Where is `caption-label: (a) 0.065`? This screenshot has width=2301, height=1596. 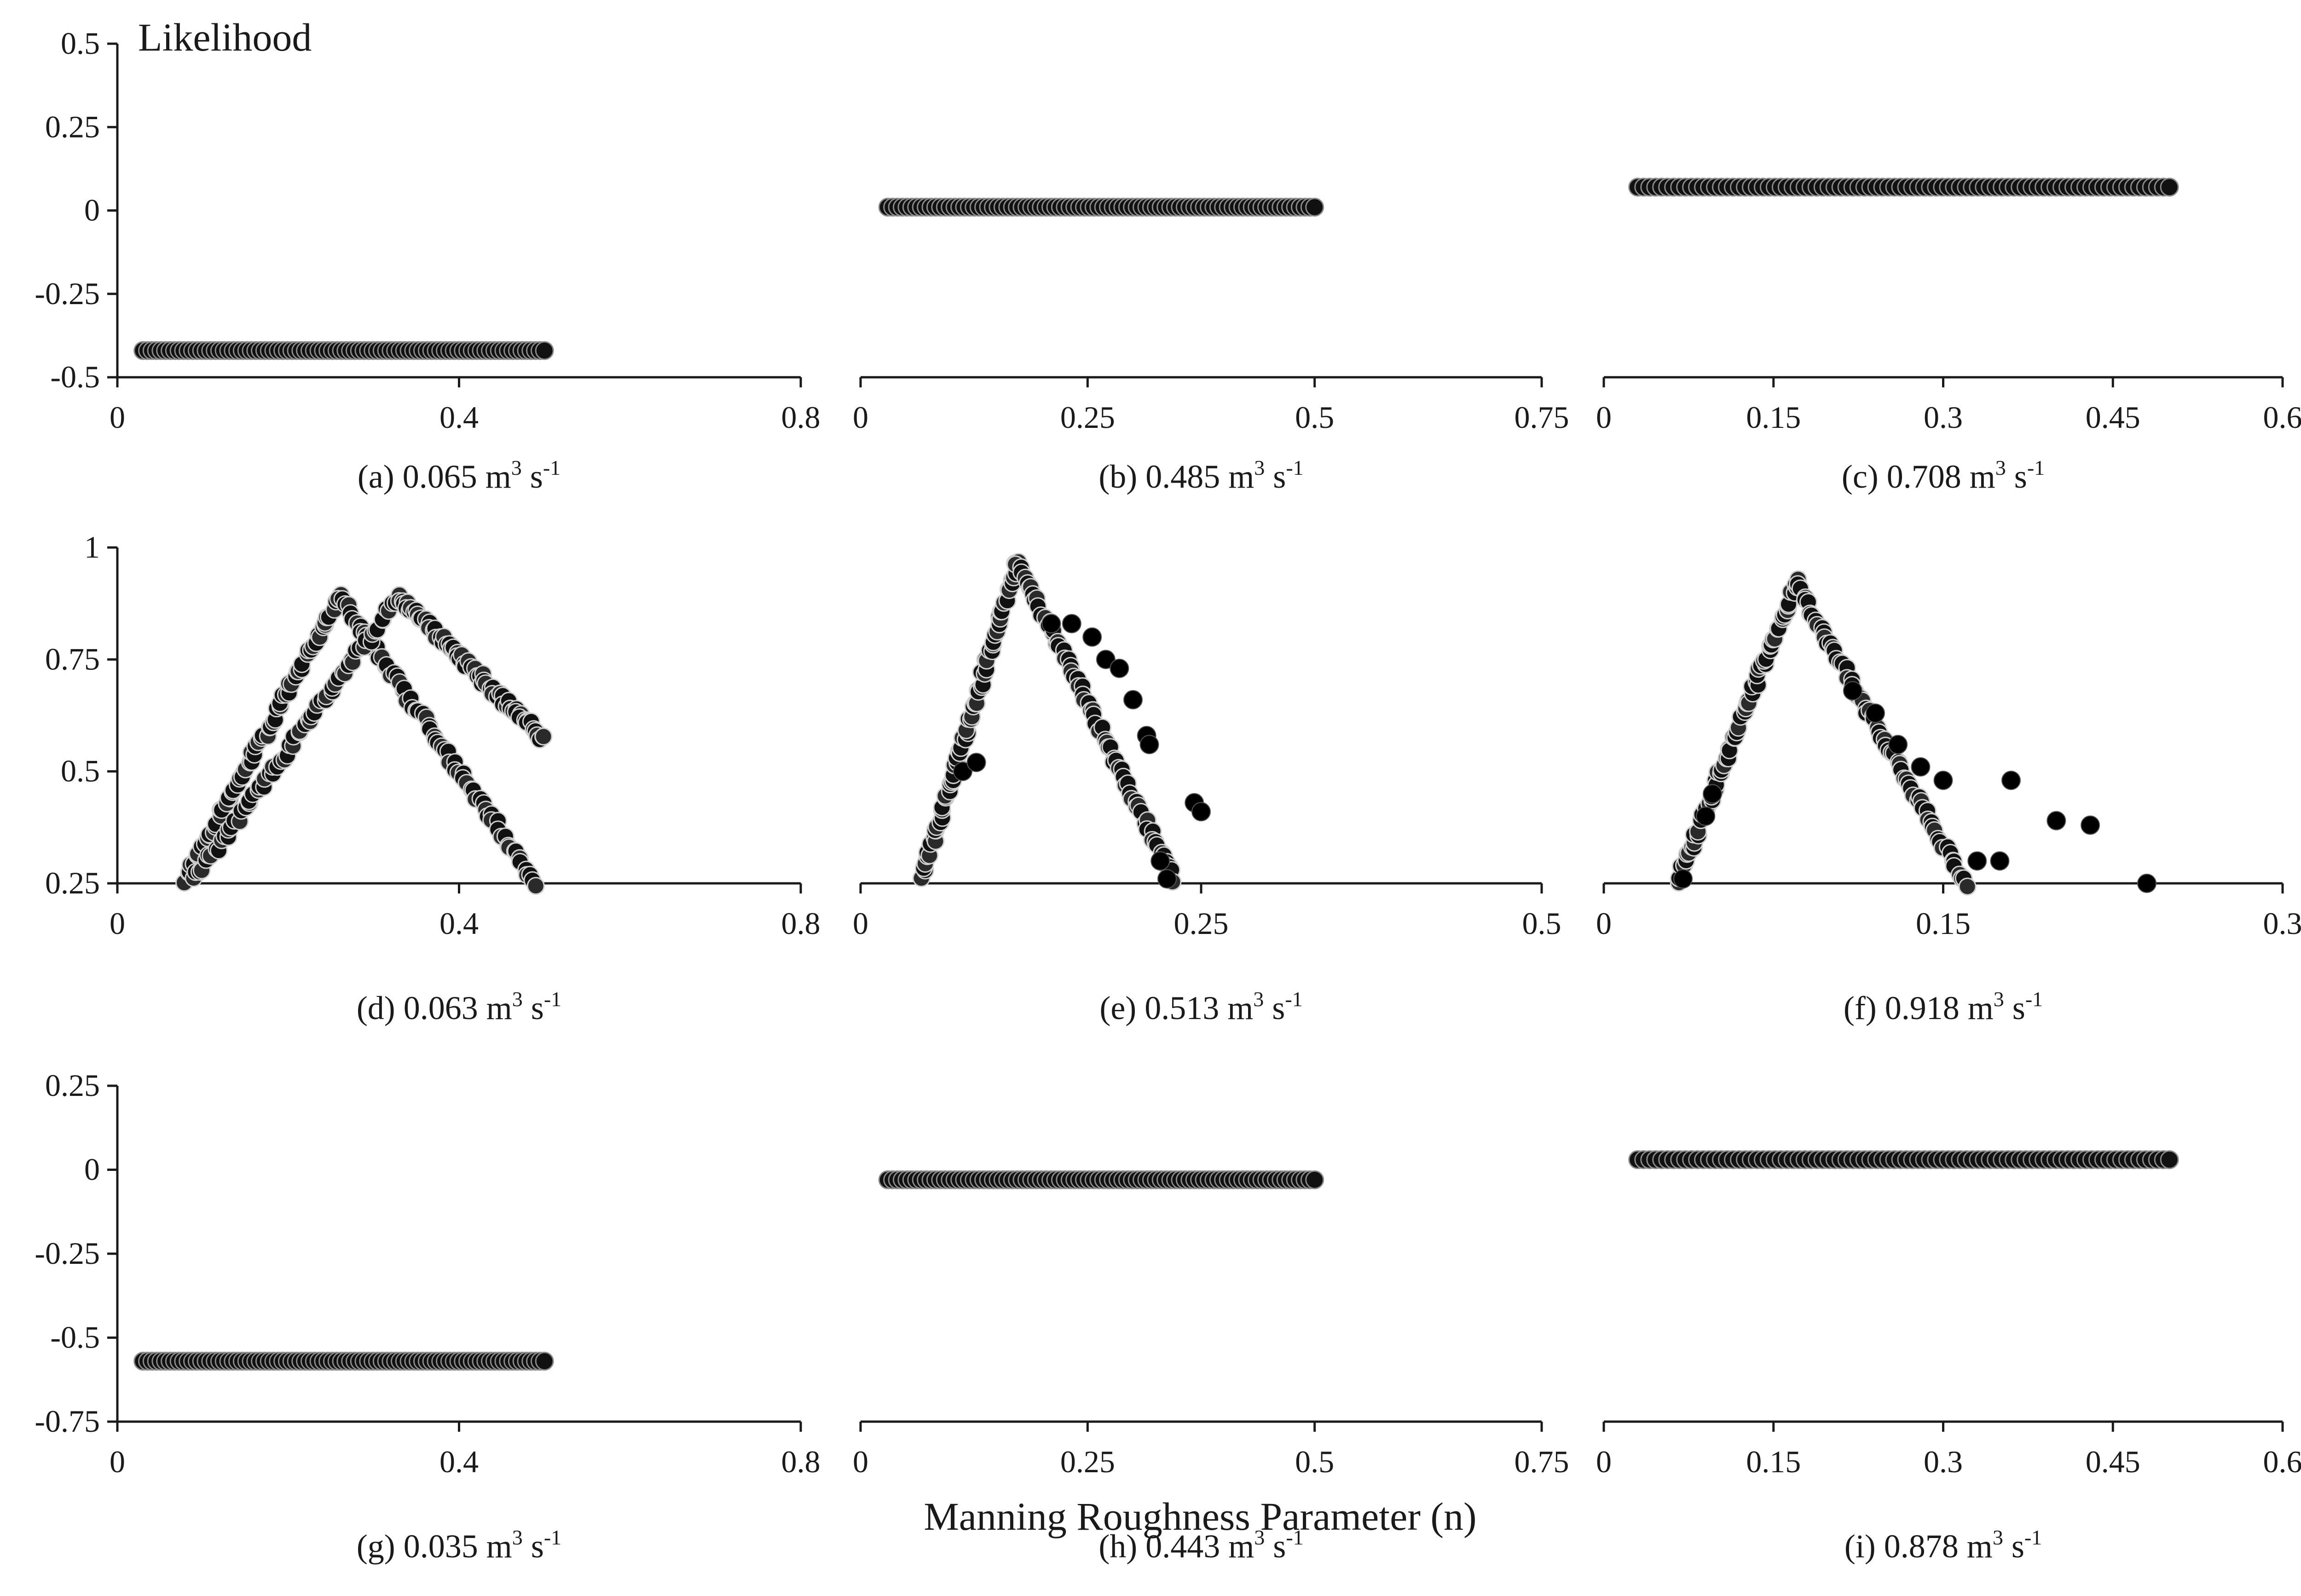
caption-label: (a) 0.065 is located at coordinates (422, 476).